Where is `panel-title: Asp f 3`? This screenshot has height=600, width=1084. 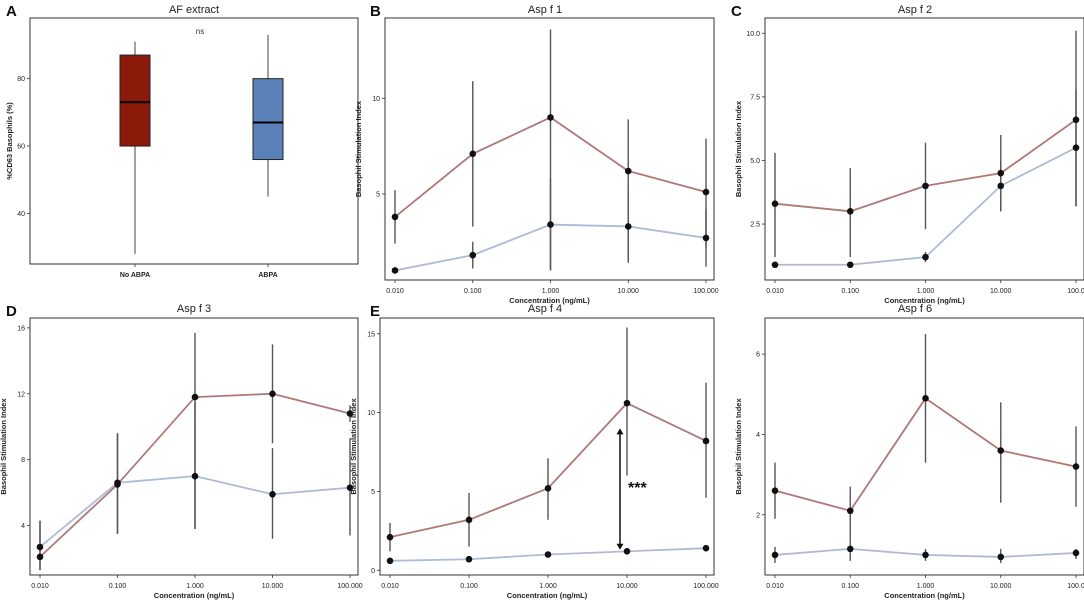
panel-title: Asp f 3 is located at coordinates (194, 309).